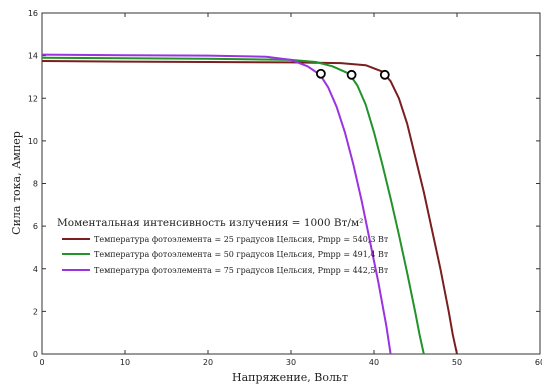  What do you see at coordinates (35, 311) in the screenshot?
I see `y-tick-label: 2` at bounding box center [35, 311].